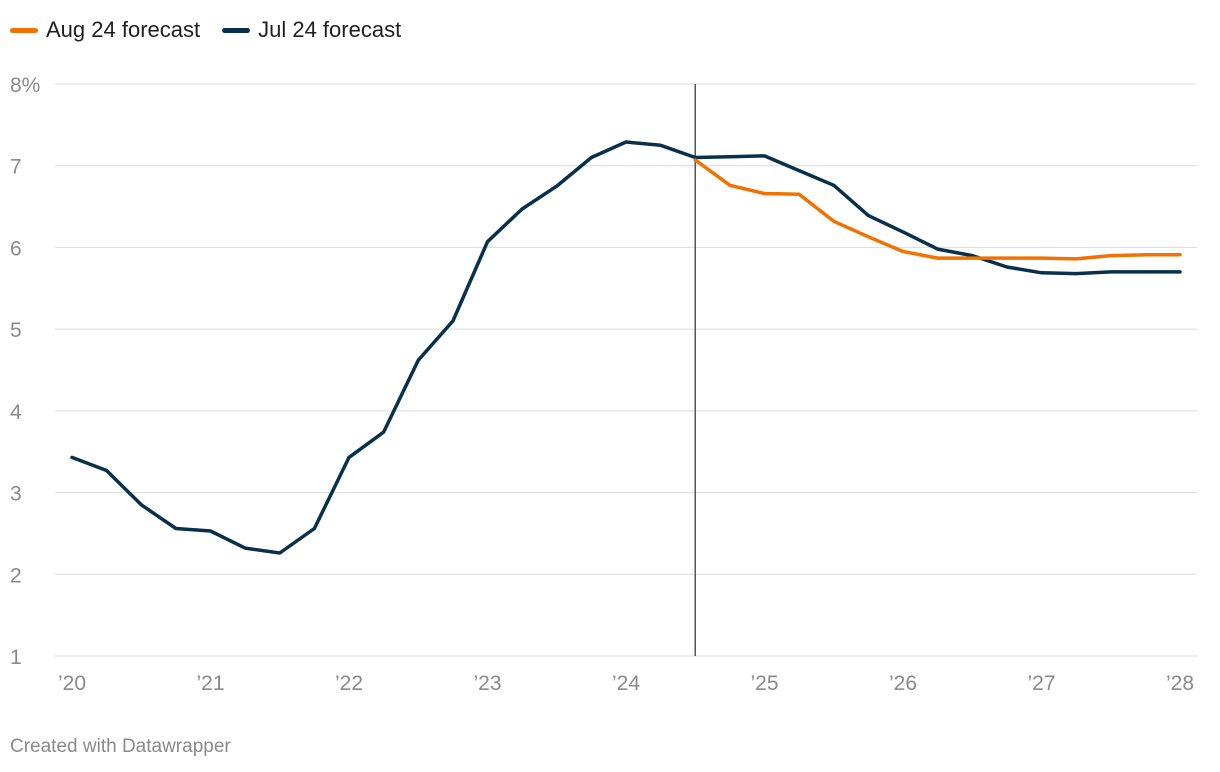 Image resolution: width=1220 pixels, height=772 pixels. Describe the element at coordinates (120, 746) in the screenshot. I see `credit-text: Created with Datawrapper` at that location.